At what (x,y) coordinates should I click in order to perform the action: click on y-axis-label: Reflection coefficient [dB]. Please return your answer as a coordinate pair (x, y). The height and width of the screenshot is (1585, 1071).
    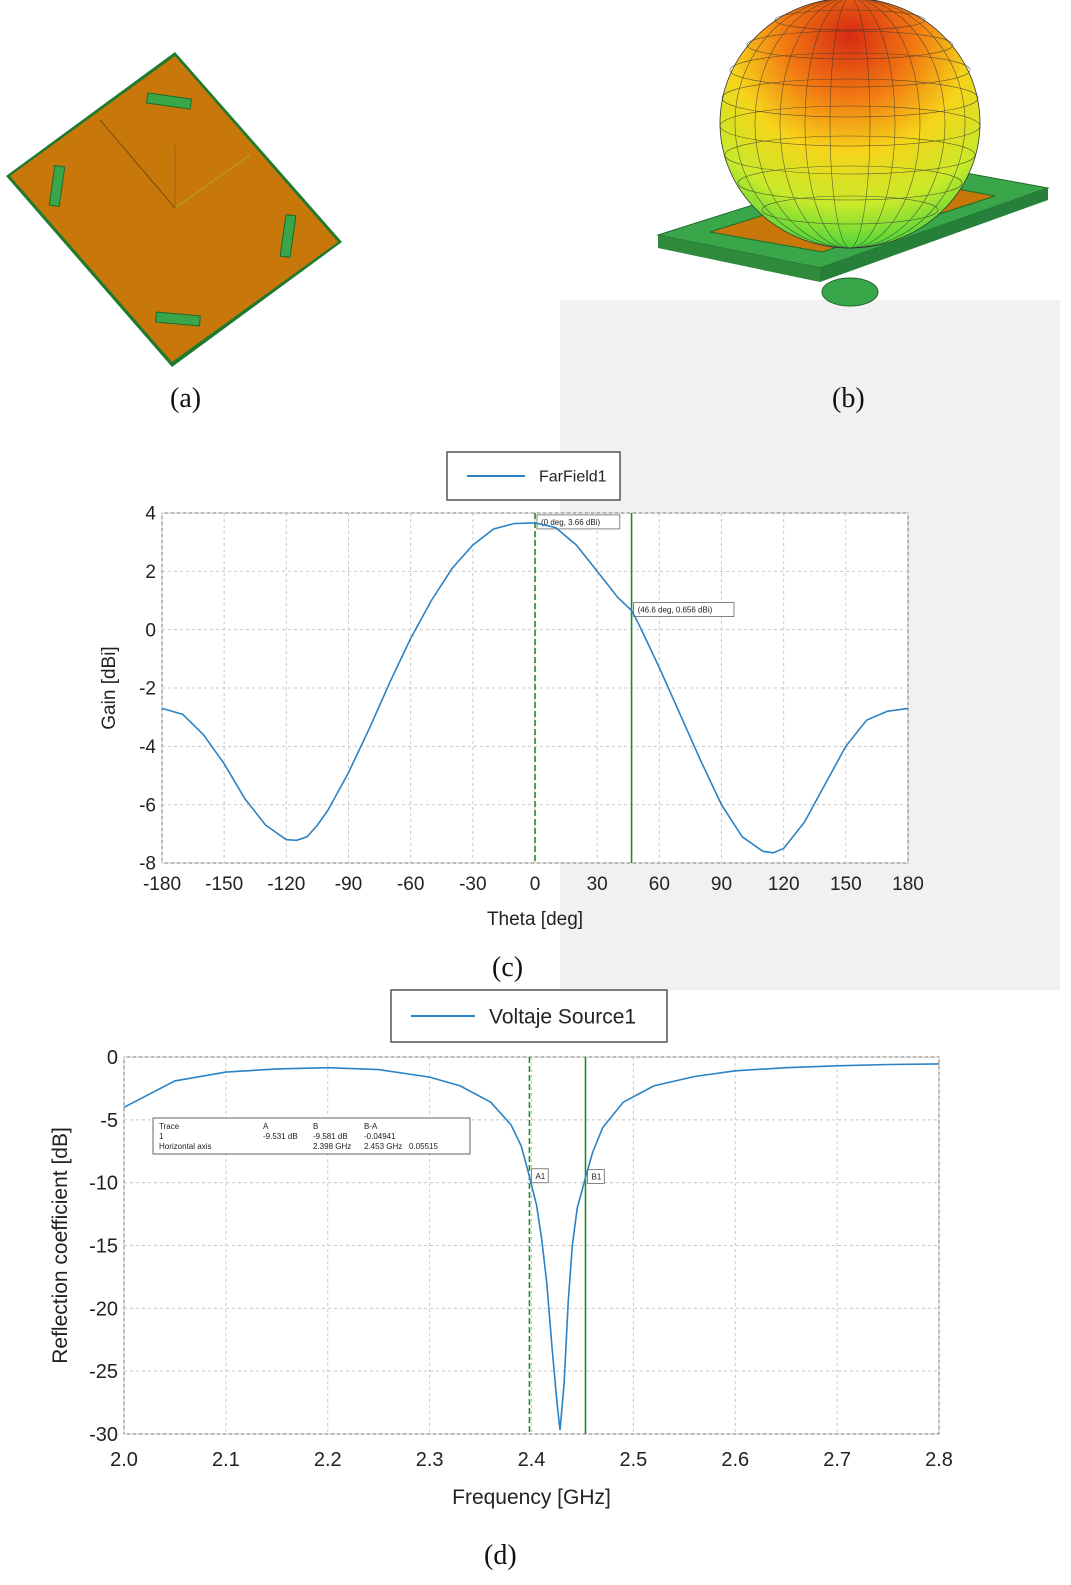
    Looking at the image, I should click on (60, 1245).